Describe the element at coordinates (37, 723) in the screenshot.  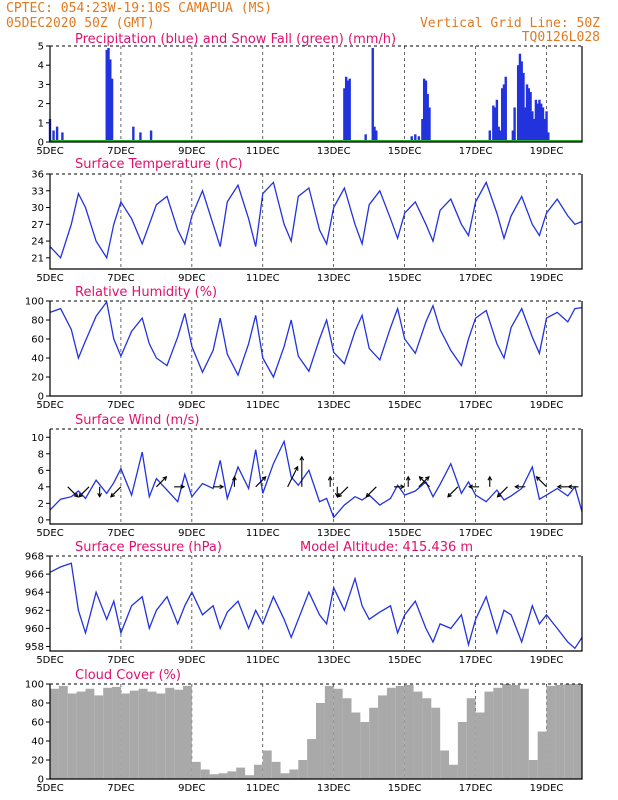
I see `y-tick-label: 60` at that location.